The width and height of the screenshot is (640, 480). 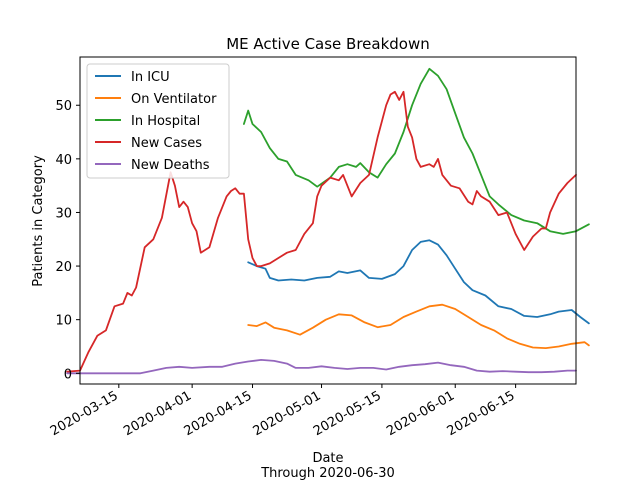 What do you see at coordinates (166, 143) in the screenshot?
I see `legend-label: New Cases` at bounding box center [166, 143].